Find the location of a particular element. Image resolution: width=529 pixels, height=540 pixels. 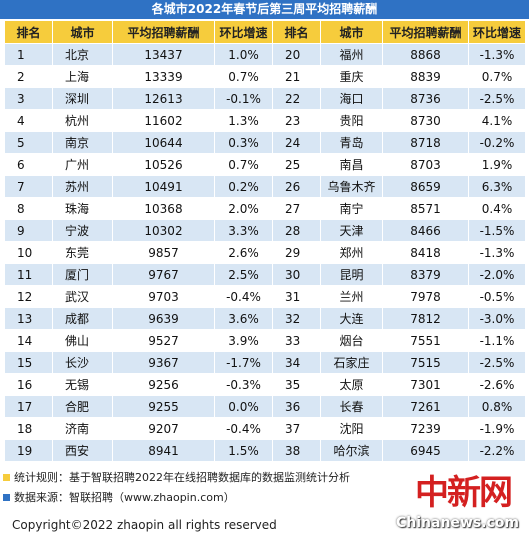

cell-salary-b: 7239 is located at coordinates (425, 428).